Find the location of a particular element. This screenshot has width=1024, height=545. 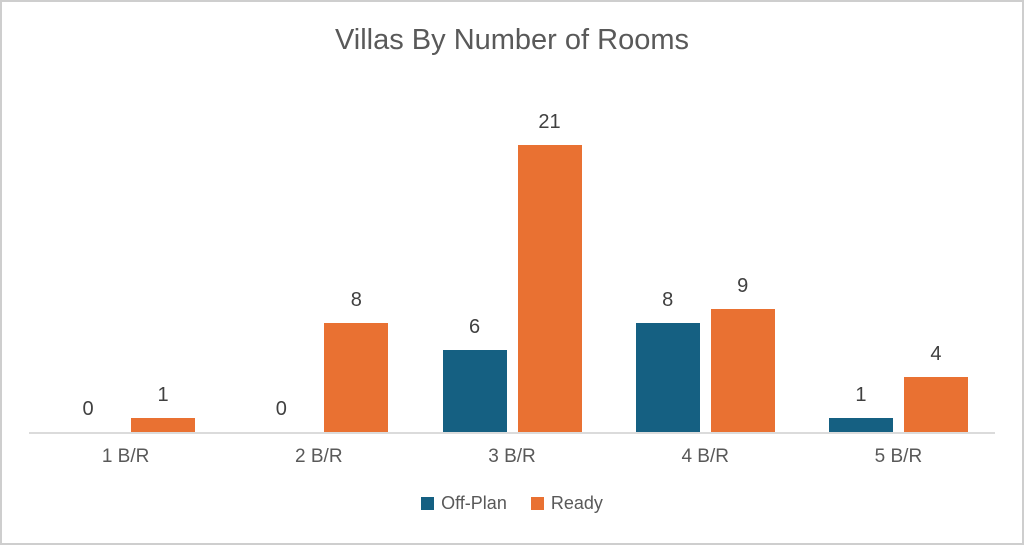

category-label: 4 B/R is located at coordinates (705, 456).